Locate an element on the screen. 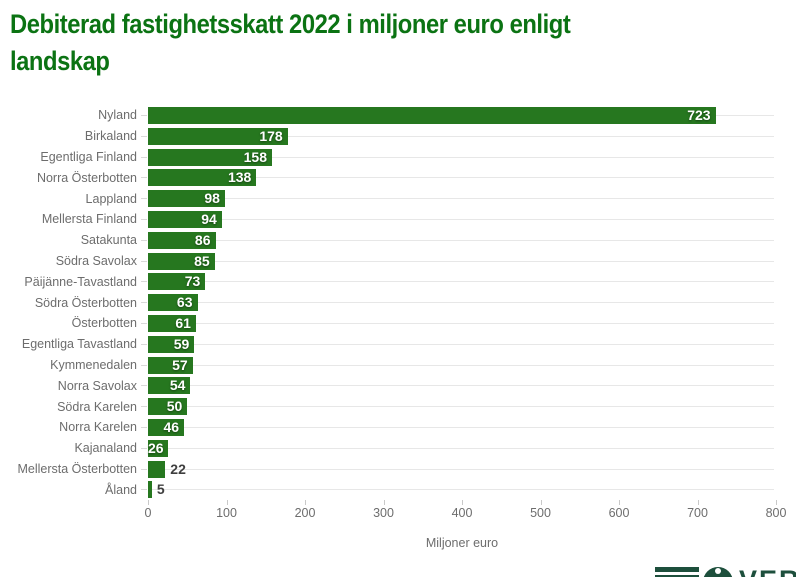 This screenshot has height=577, width=796. value-label: 57 is located at coordinates (180, 364).